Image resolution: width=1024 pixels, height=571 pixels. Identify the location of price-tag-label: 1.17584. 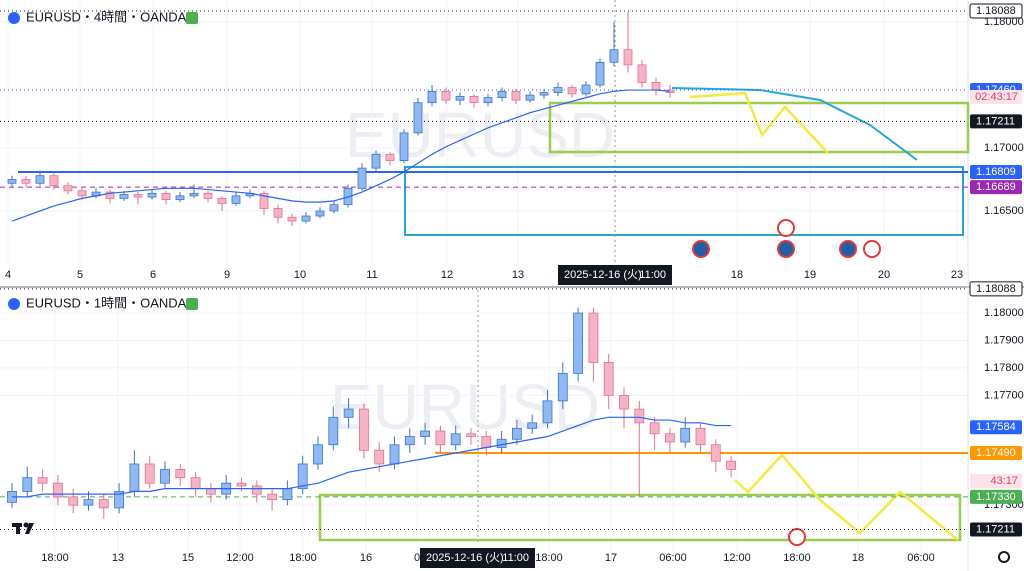
(996, 427).